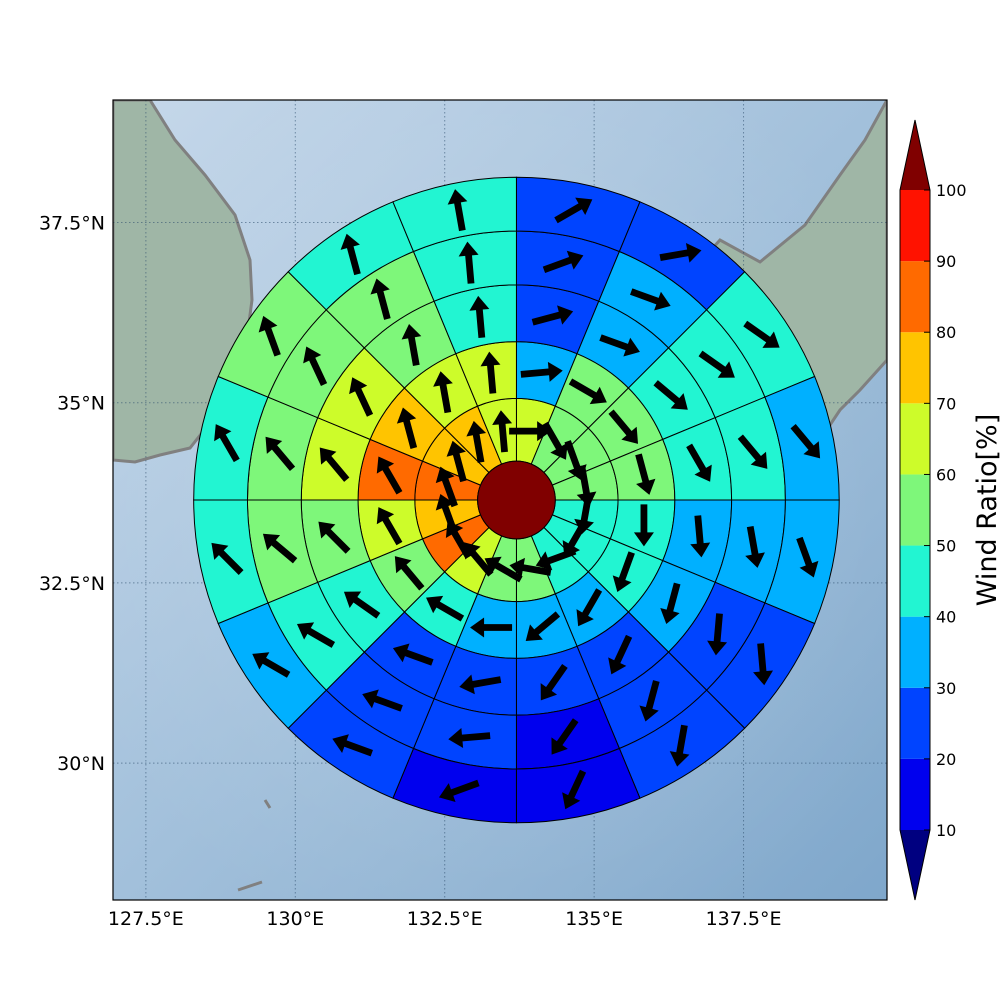 Image resolution: width=1000 pixels, height=1000 pixels. Describe the element at coordinates (946, 759) in the screenshot. I see `colorbar-tick-label: 20` at that location.